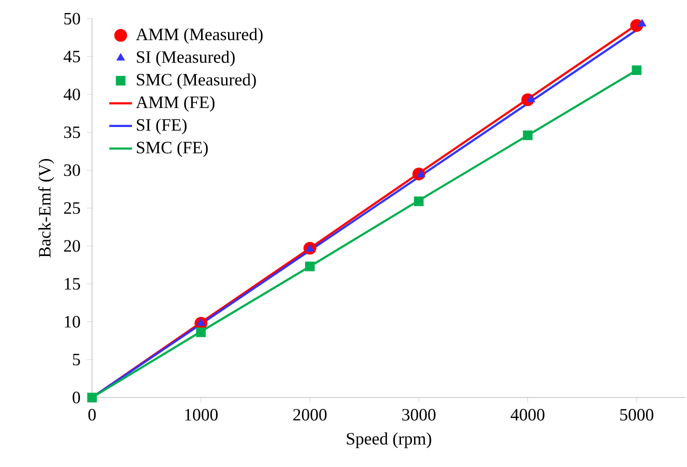  Describe the element at coordinates (161, 126) in the screenshot. I see `legend-label: SI (FE)` at that location.